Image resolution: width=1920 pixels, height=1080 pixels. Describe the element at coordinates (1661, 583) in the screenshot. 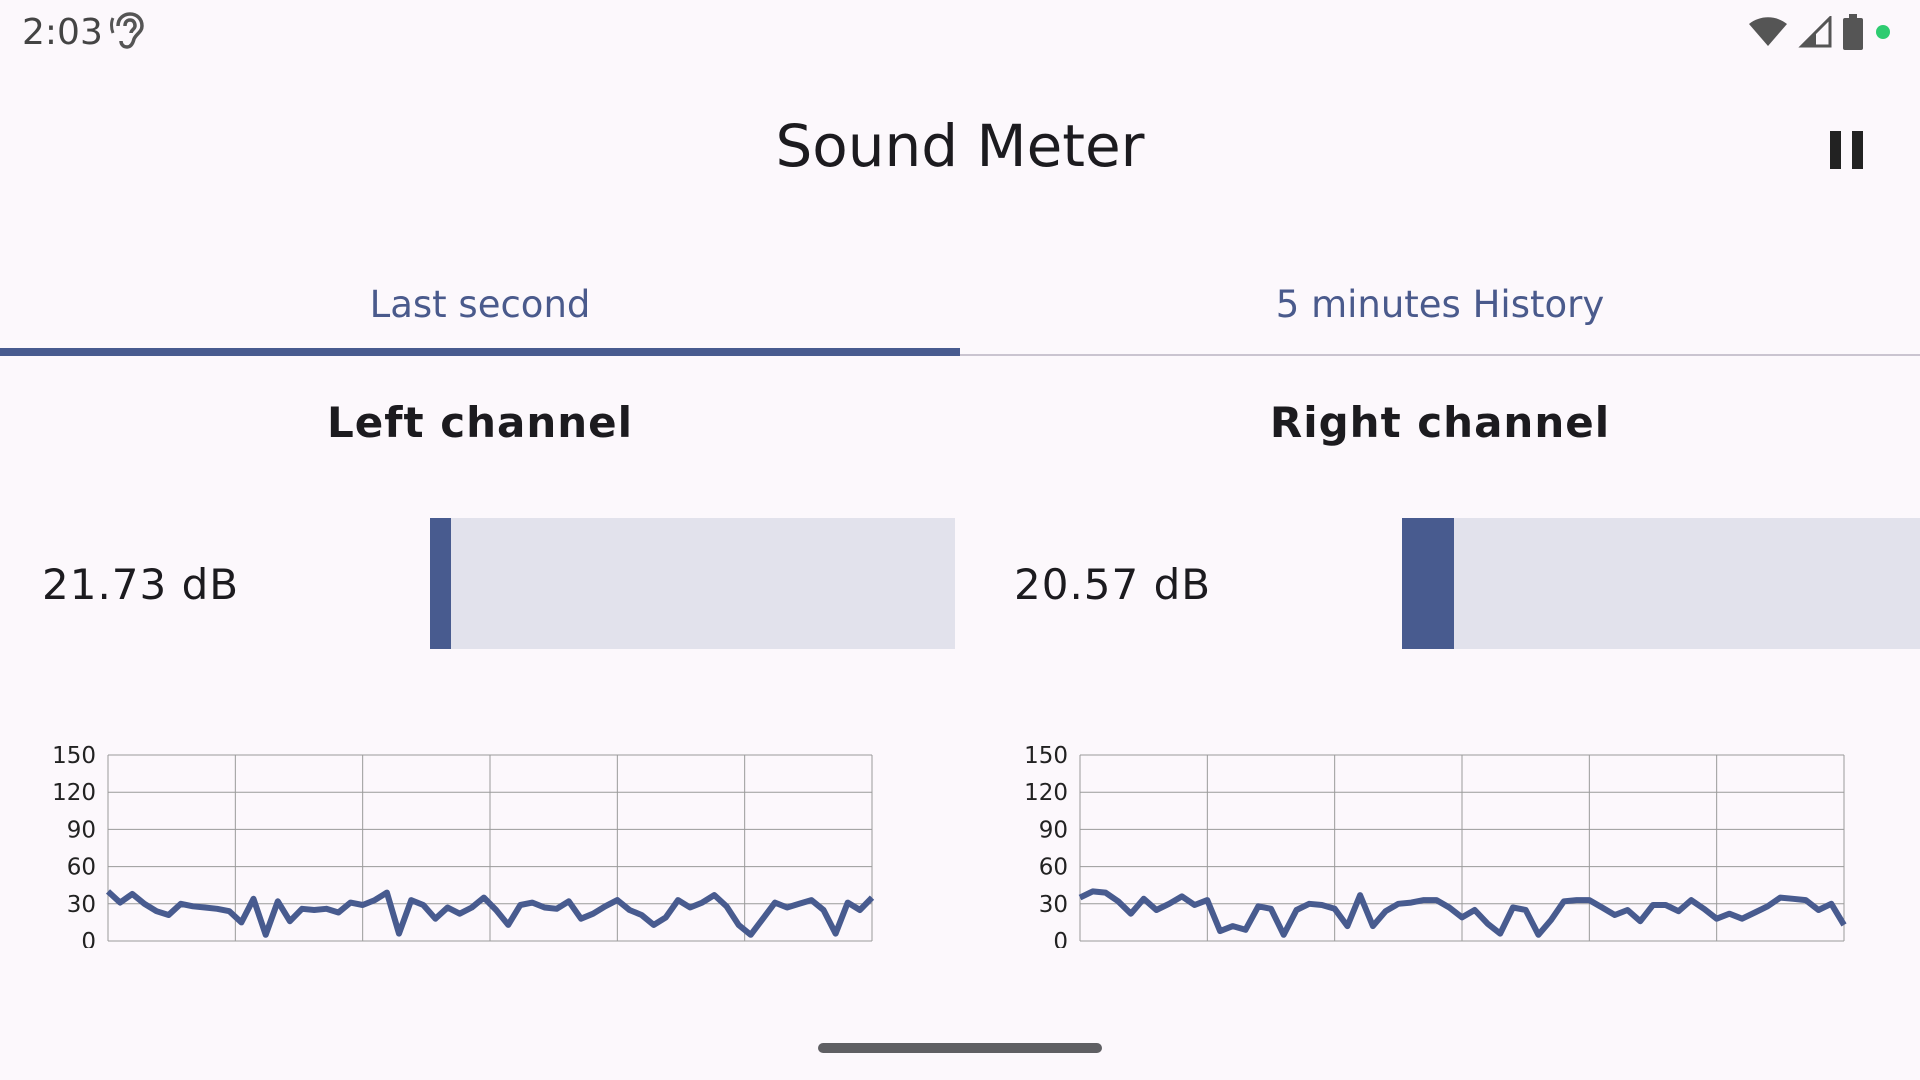

I see `right-channel-level-meter` at that location.